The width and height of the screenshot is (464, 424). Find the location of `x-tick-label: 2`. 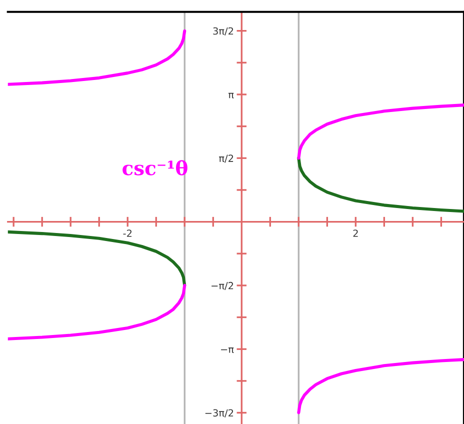

x-tick-label: 2 is located at coordinates (355, 233).